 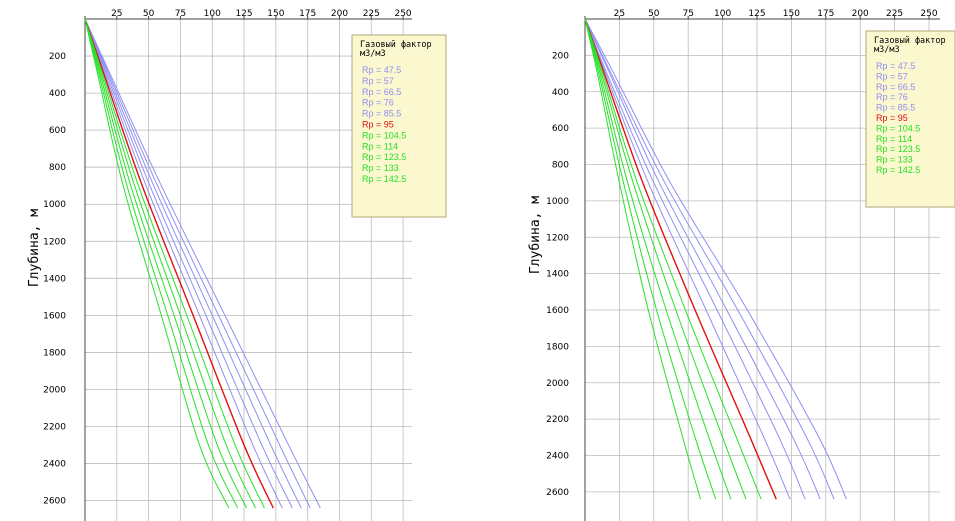 I want to click on chart-2-x-tick: 225, so click(x=894, y=14).